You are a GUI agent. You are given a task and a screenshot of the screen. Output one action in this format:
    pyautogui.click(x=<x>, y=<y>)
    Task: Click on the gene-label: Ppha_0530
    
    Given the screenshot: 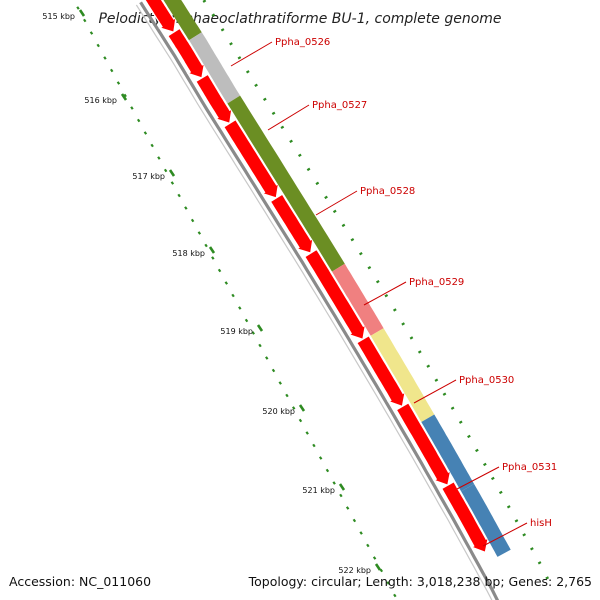 What is the action you would take?
    pyautogui.click(x=486, y=380)
    